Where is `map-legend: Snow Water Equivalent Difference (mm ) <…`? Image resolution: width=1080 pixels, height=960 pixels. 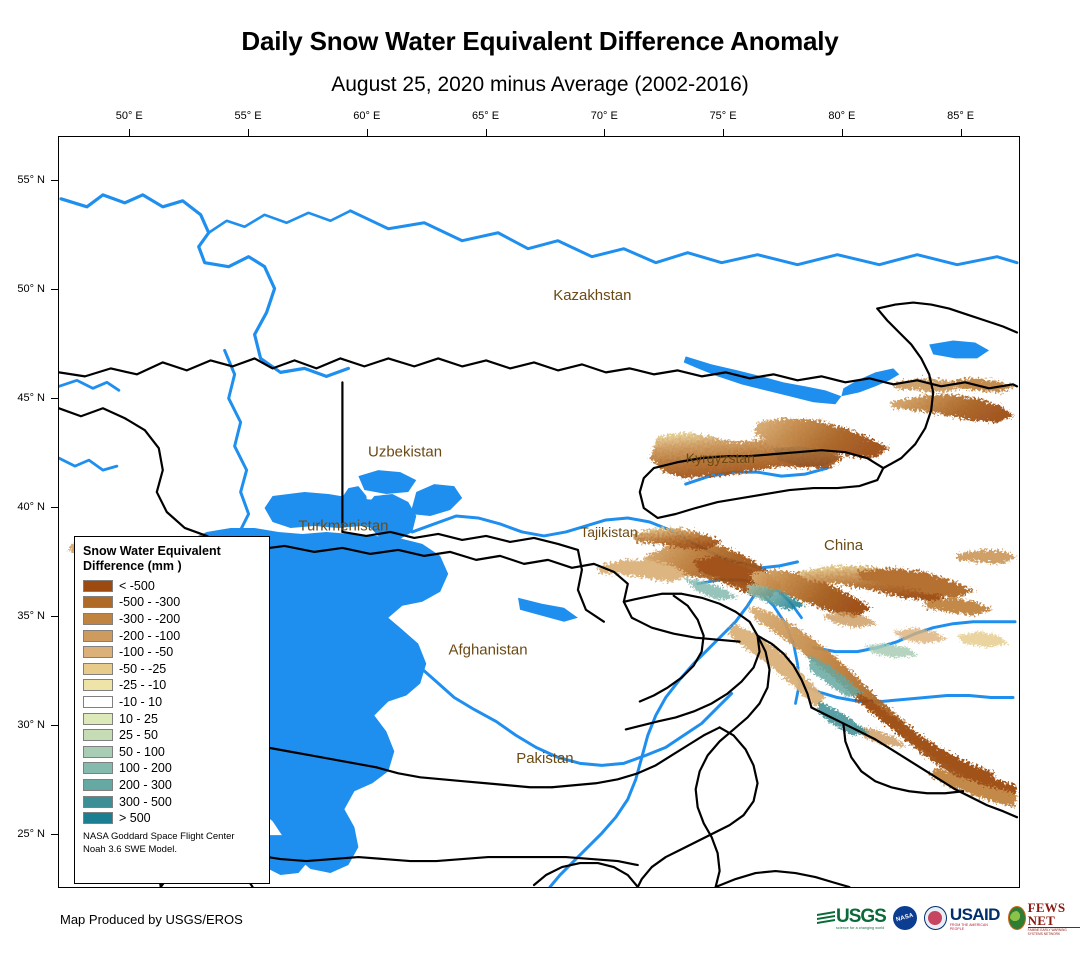
map-legend: Snow Water Equivalent Difference (mm ) <… is located at coordinates (172, 710).